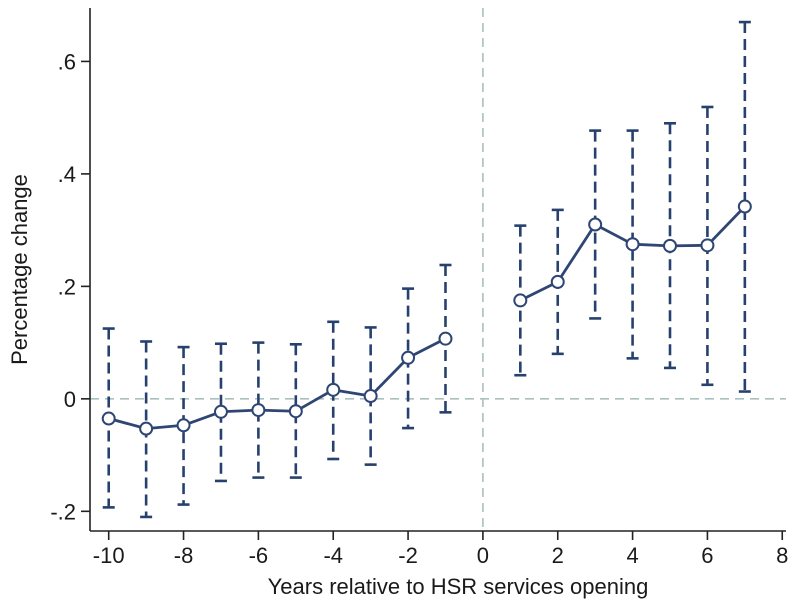  I want to click on series-line-pre, so click(277, 384).